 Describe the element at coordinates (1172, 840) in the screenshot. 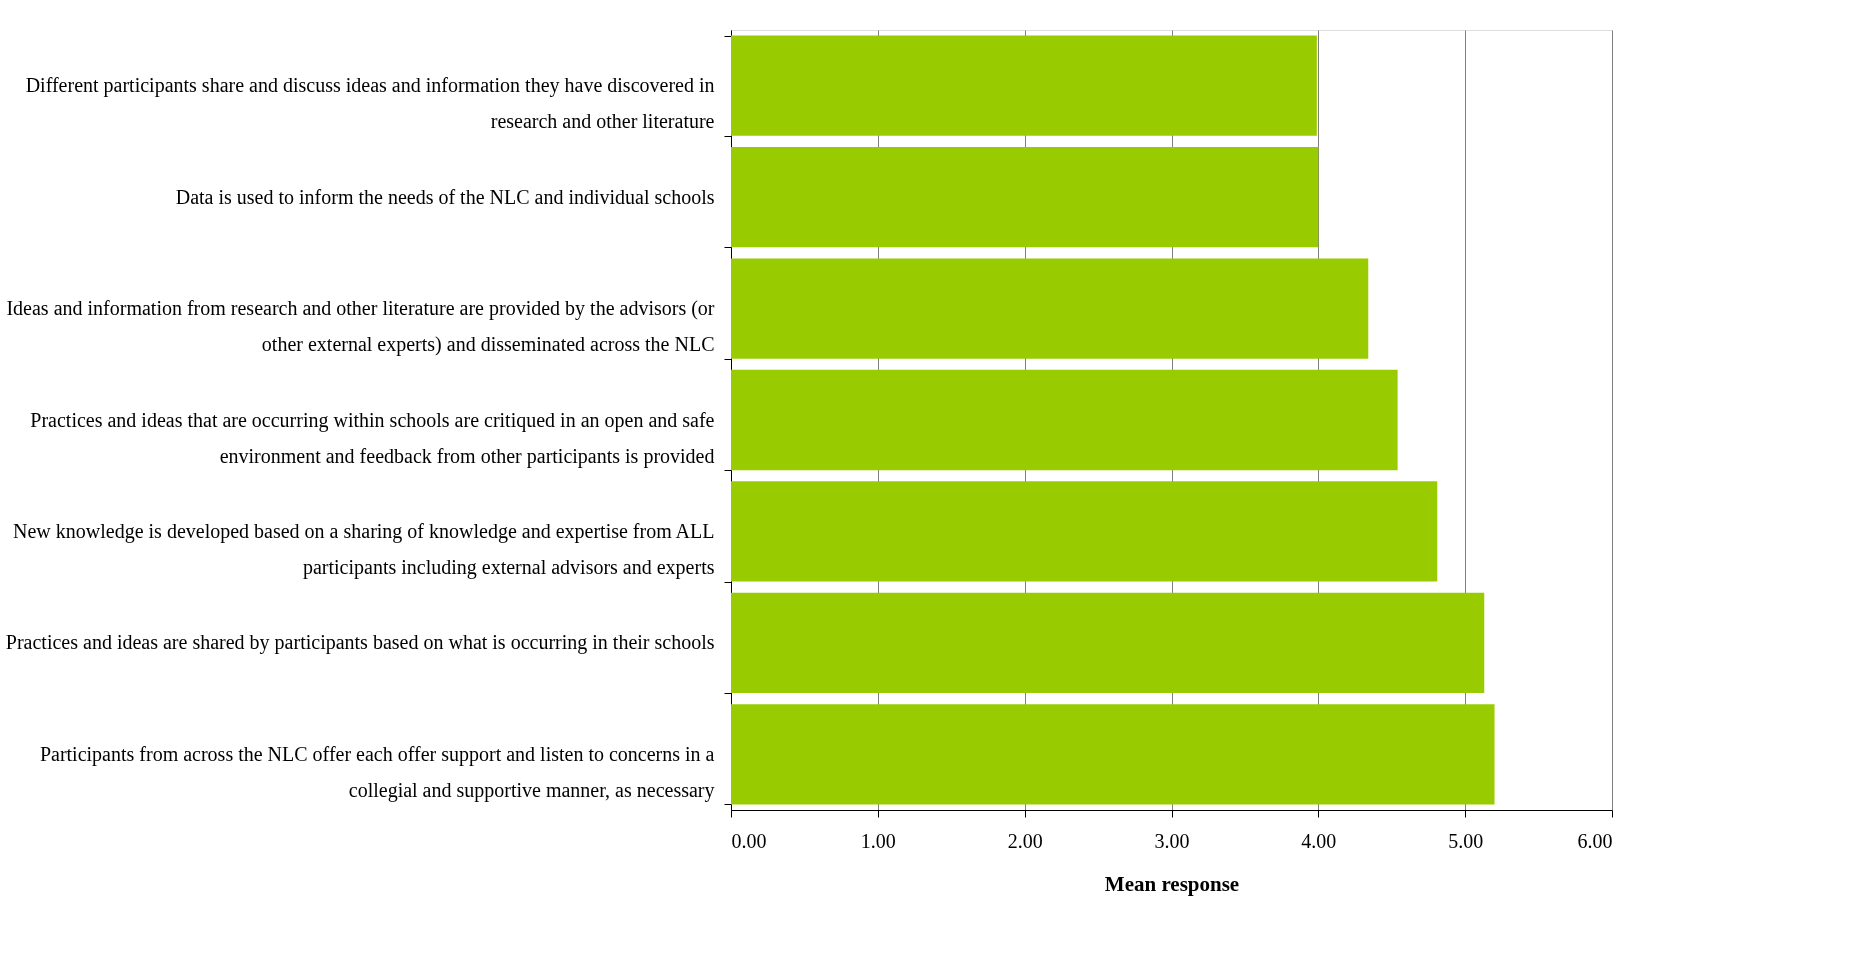

I see `x-tick-label: 3.00` at that location.